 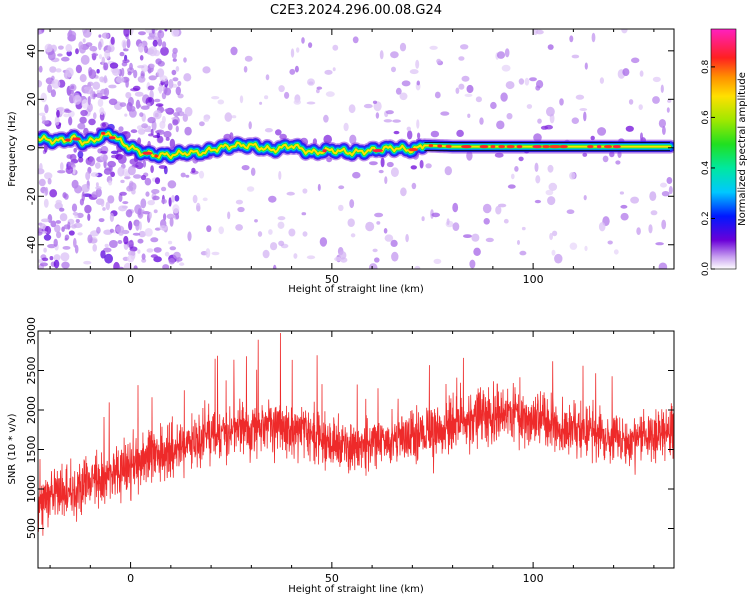 I want to click on colorbar-tick-label: 0.2, so click(x=706, y=218).